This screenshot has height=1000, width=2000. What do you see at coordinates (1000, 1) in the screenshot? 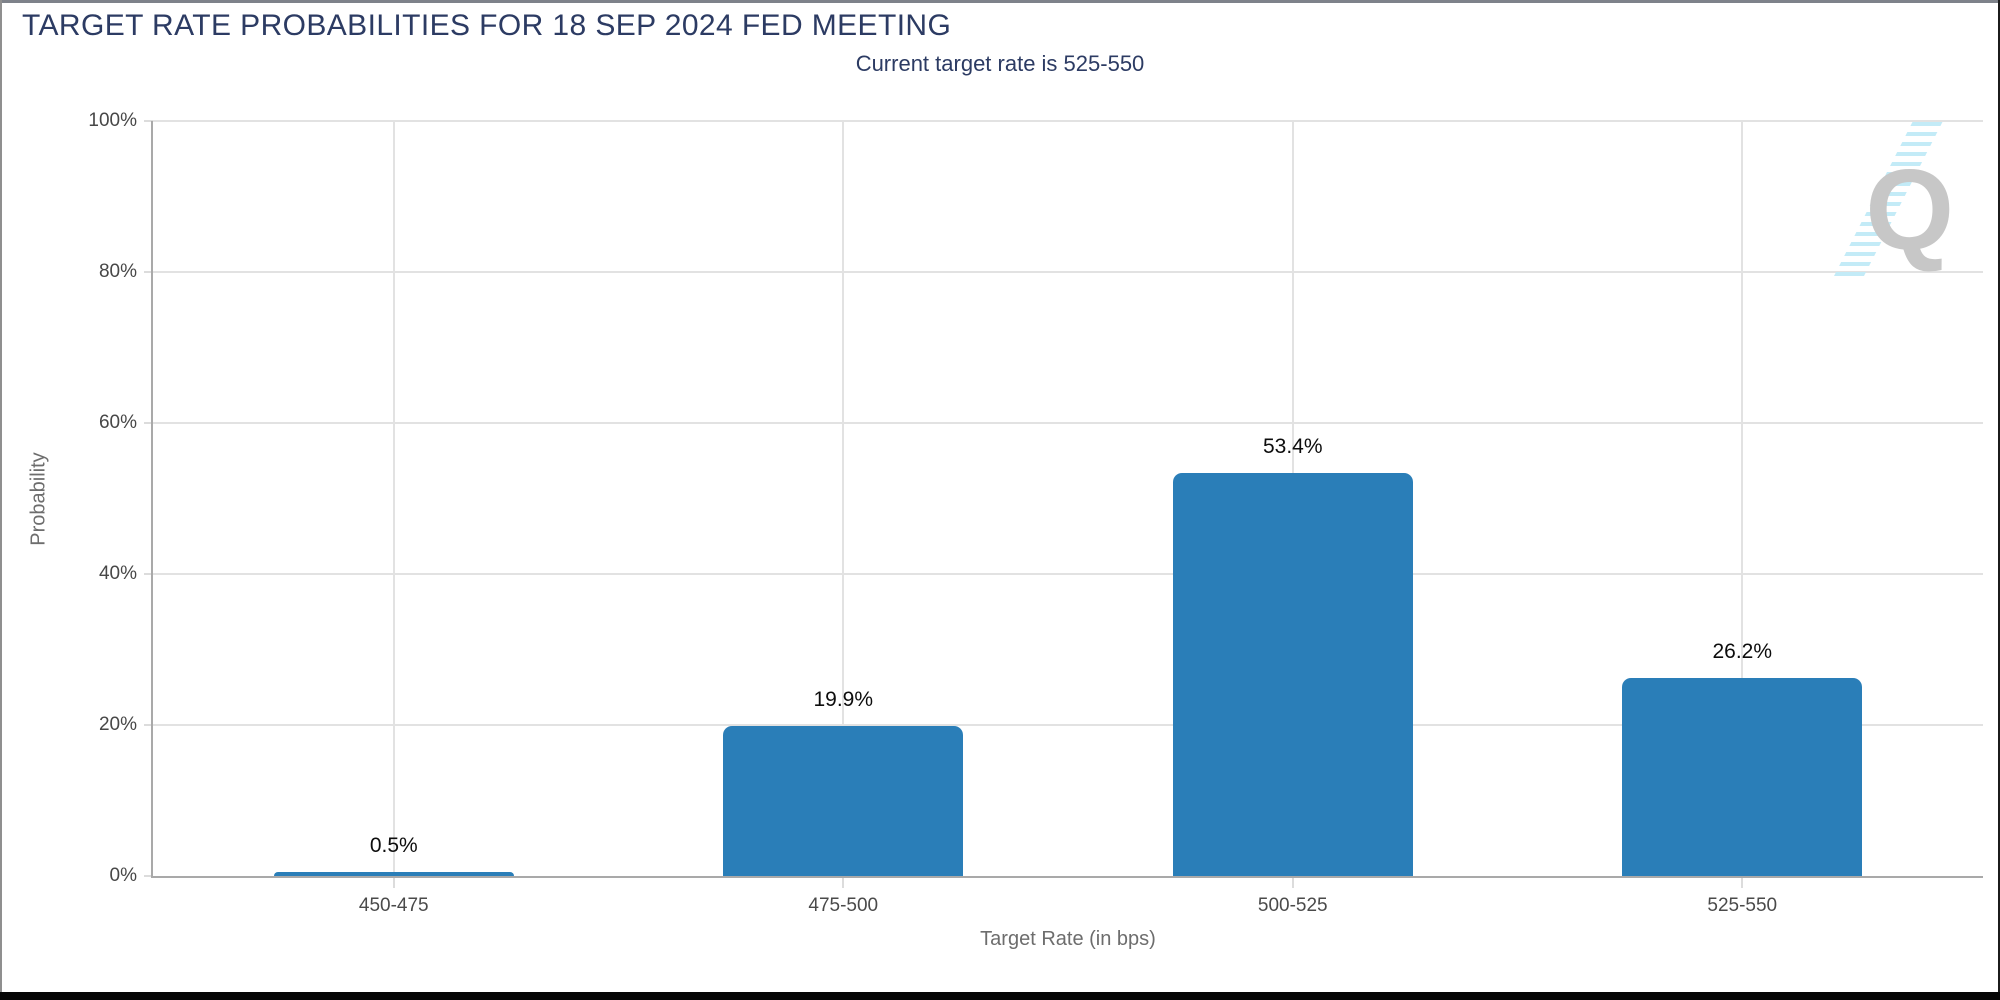
I see `window-border-top` at bounding box center [1000, 1].